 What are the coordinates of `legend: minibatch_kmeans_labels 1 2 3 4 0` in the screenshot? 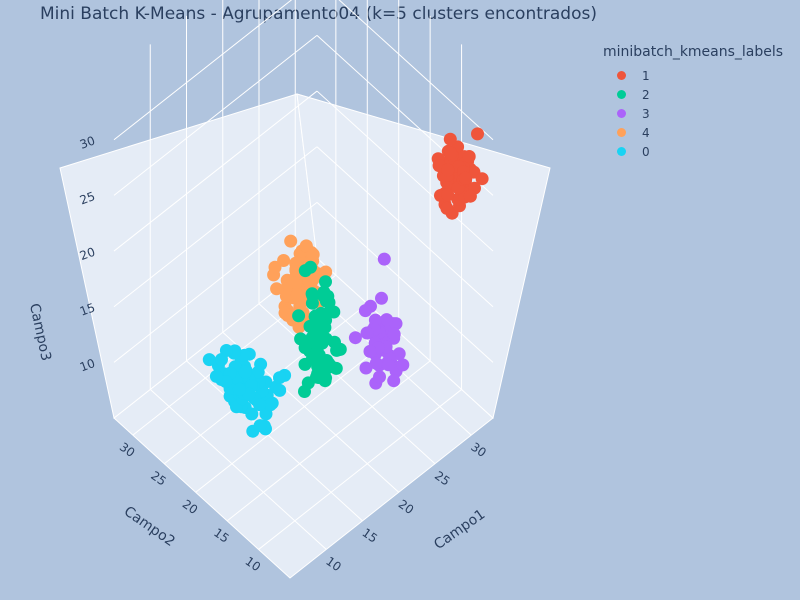 It's located at (693, 102).